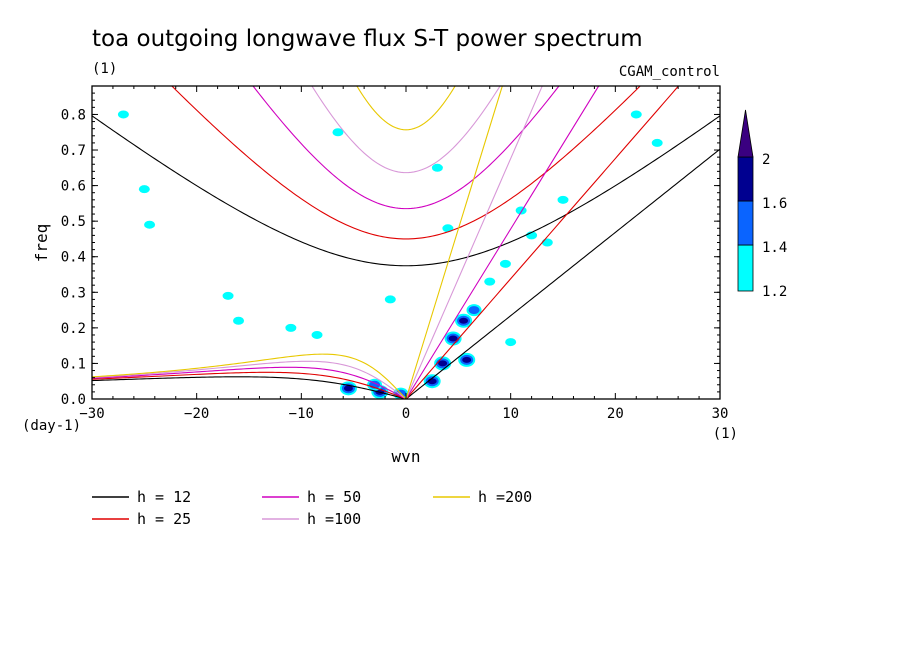 The image size is (904, 654). What do you see at coordinates (73, 293) in the screenshot?
I see `y-tick-label: 0.3` at bounding box center [73, 293].